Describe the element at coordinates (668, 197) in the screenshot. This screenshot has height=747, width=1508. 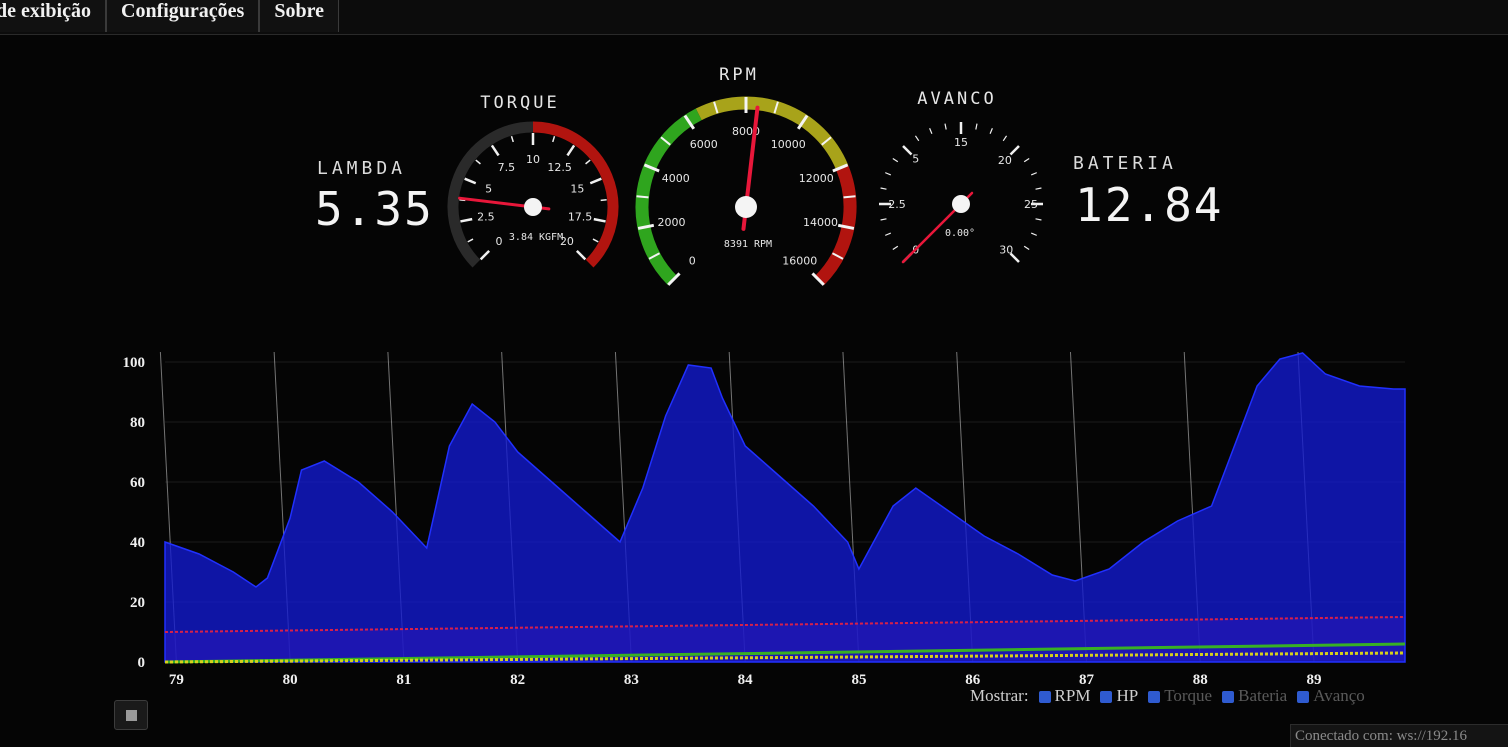
I see `rpm-arc-green` at that location.